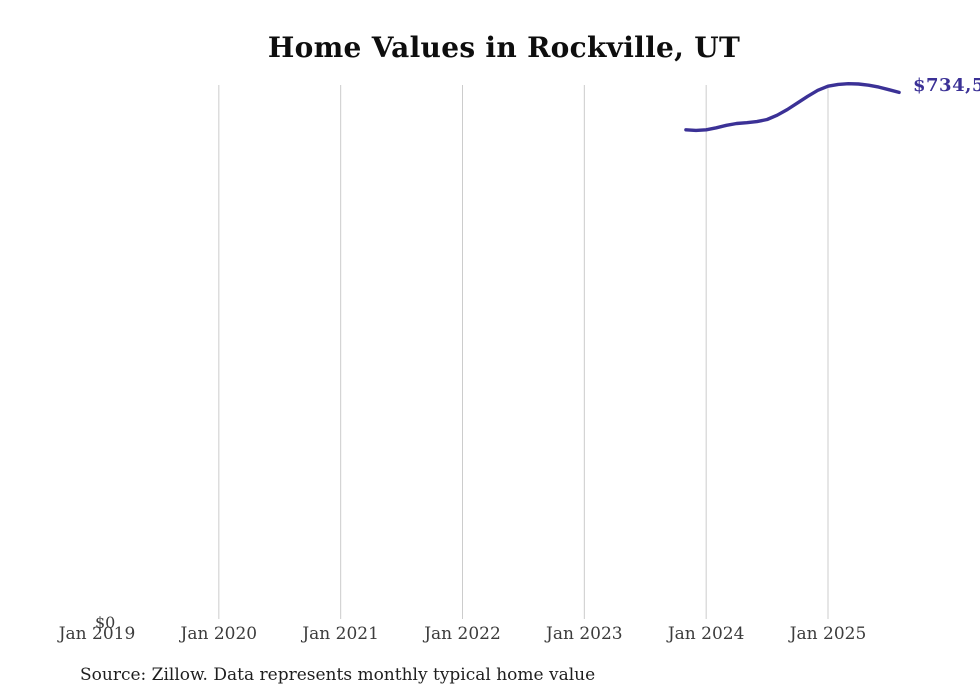 The width and height of the screenshot is (980, 699). I want to click on y-axis-zero-label: $0, so click(105, 622).